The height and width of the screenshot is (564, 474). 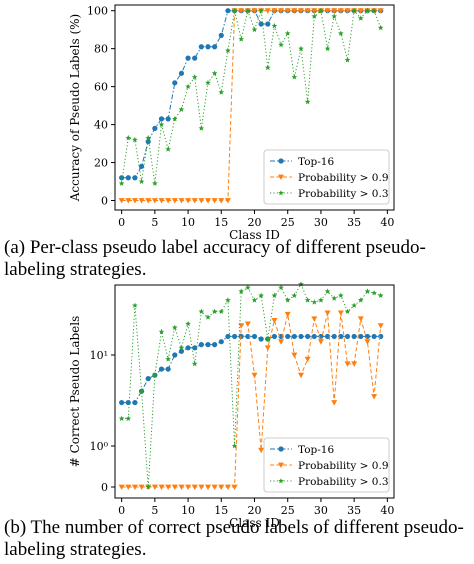 I want to click on legend, so click(x=326, y=465).